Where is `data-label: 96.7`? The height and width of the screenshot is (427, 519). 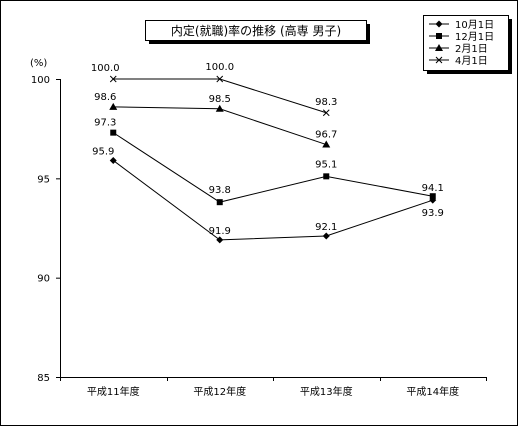 data-label: 96.7 is located at coordinates (326, 135).